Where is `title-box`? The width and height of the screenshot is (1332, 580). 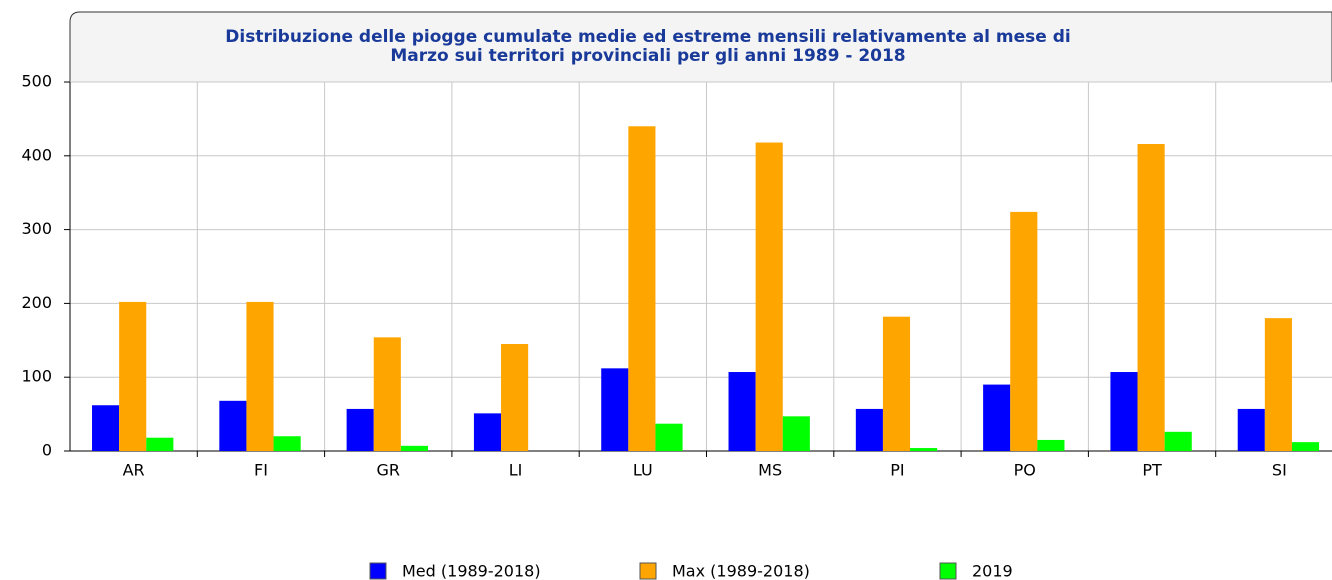 title-box is located at coordinates (700, 47).